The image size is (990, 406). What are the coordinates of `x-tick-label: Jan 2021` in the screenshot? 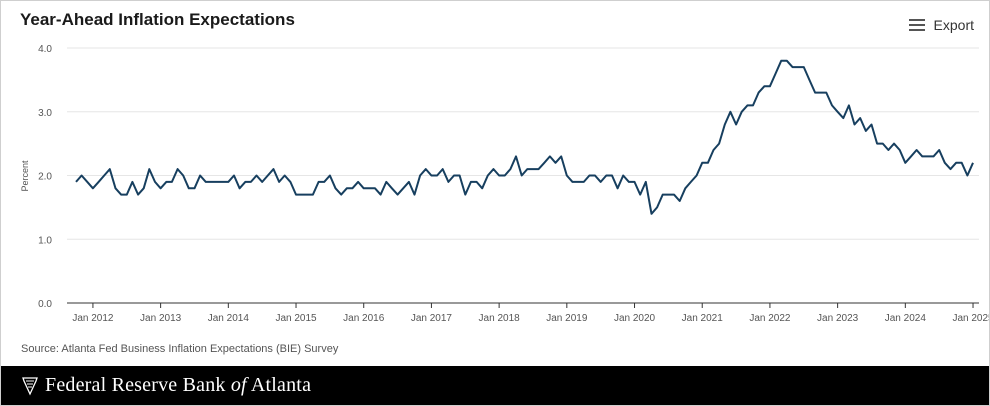 It's located at (703, 318).